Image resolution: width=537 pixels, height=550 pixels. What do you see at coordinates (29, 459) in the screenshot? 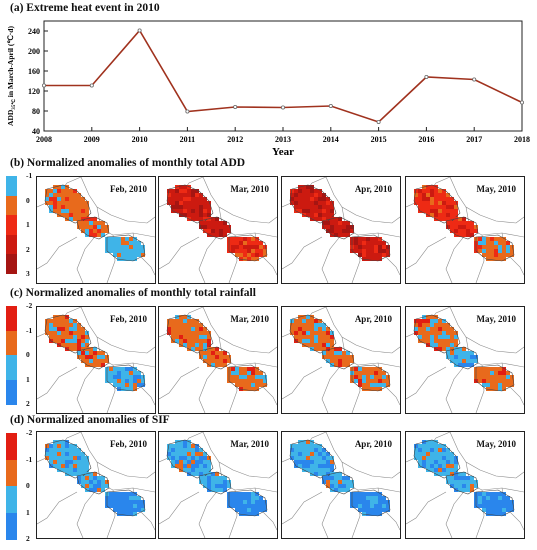
I see `colorbar-tick-label: -1` at bounding box center [29, 459].